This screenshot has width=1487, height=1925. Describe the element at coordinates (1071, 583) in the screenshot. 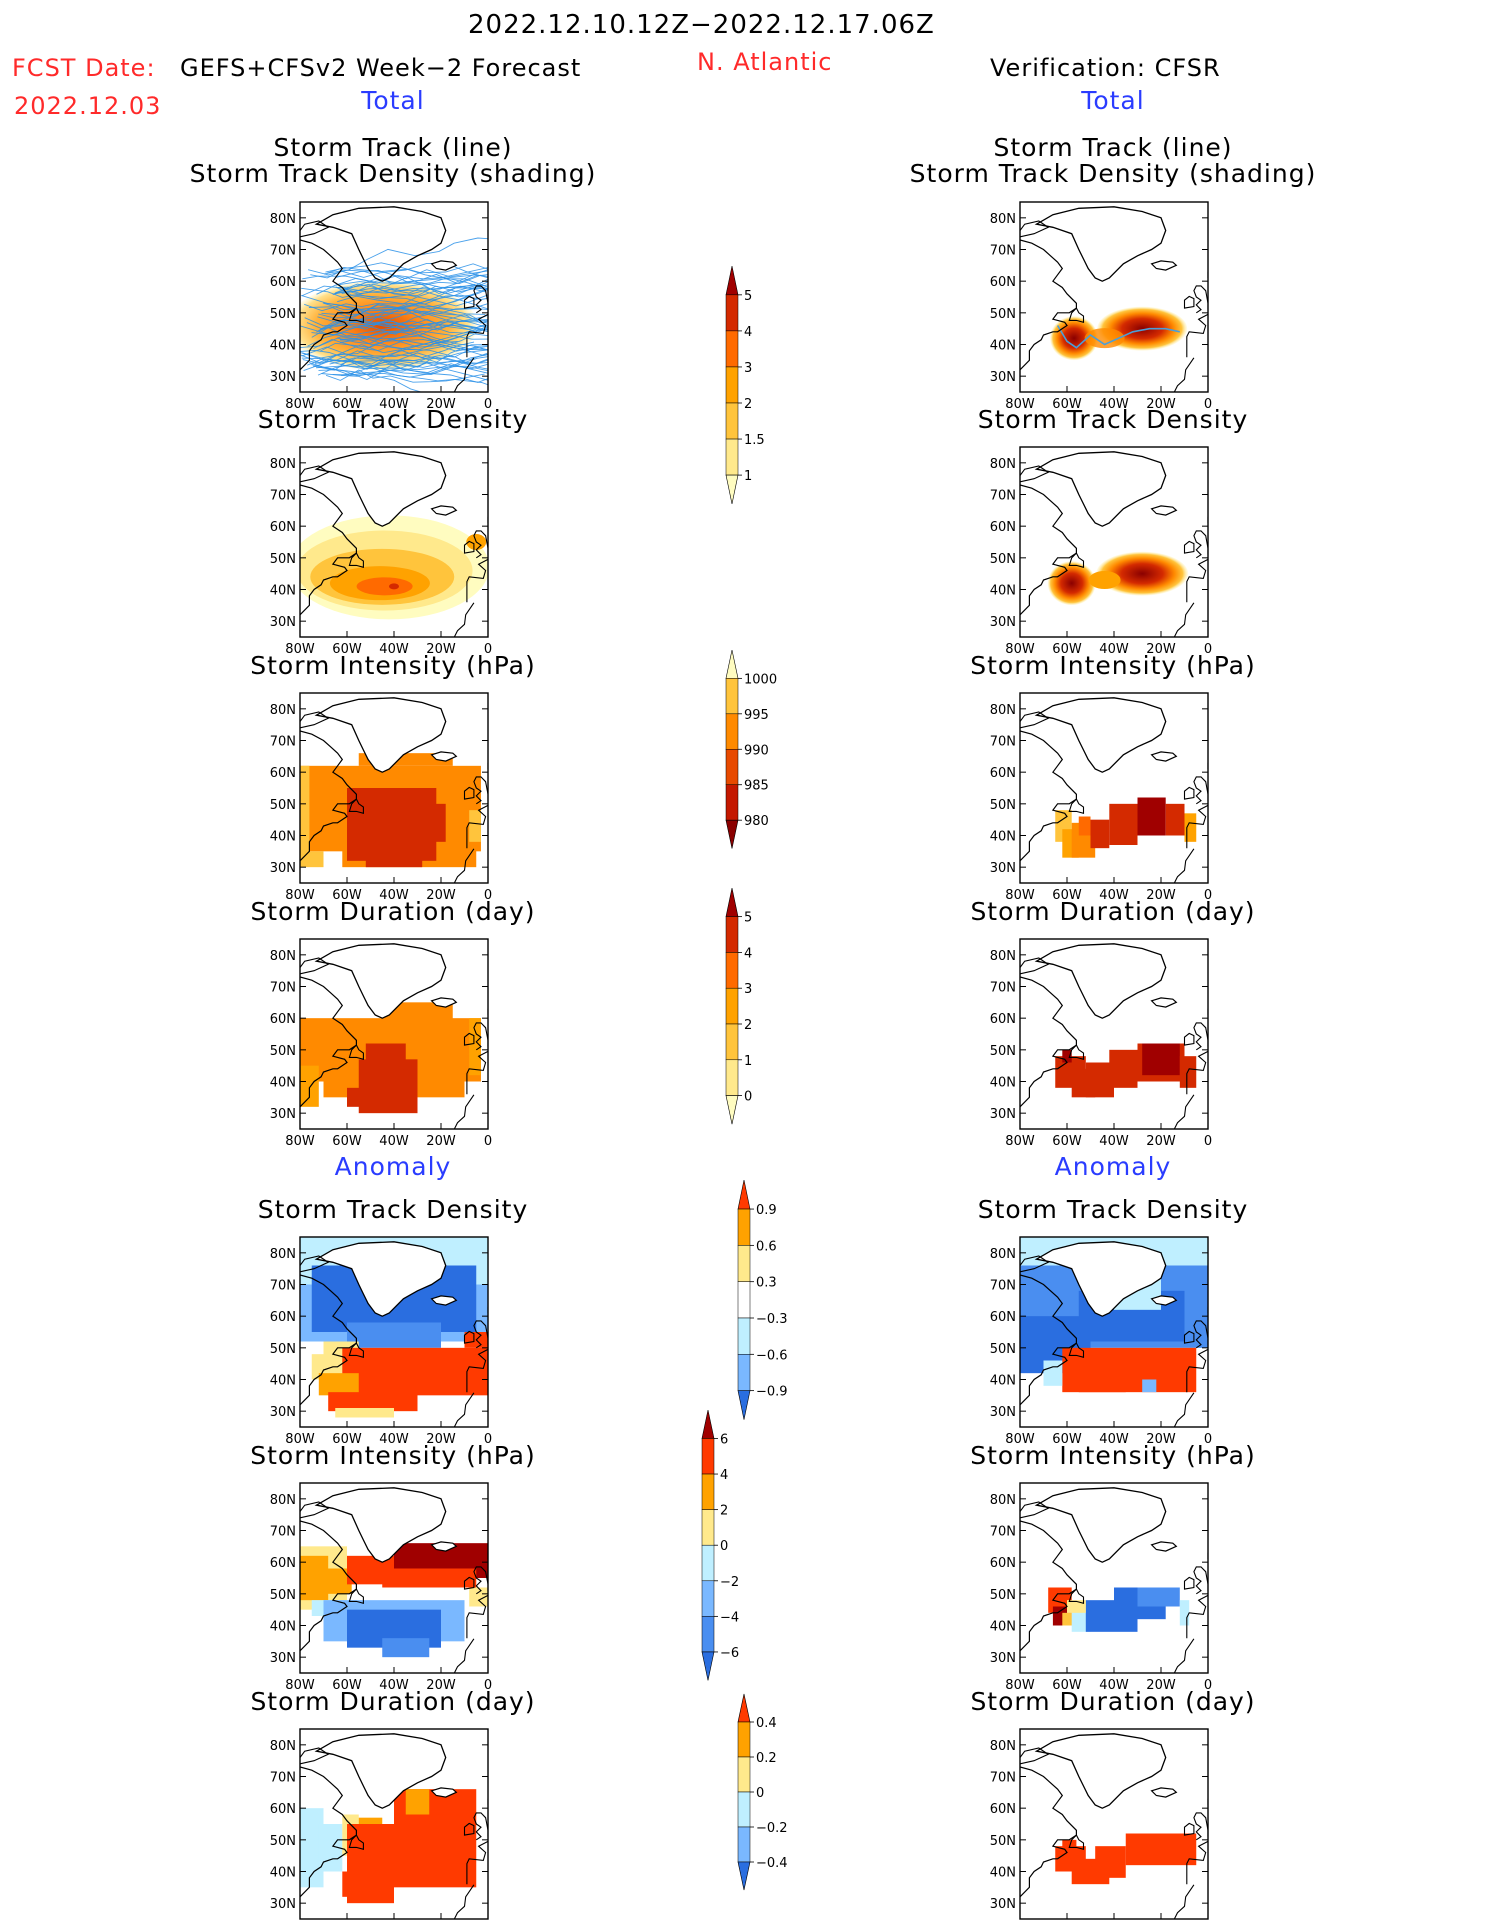

I see `density-blob` at that location.